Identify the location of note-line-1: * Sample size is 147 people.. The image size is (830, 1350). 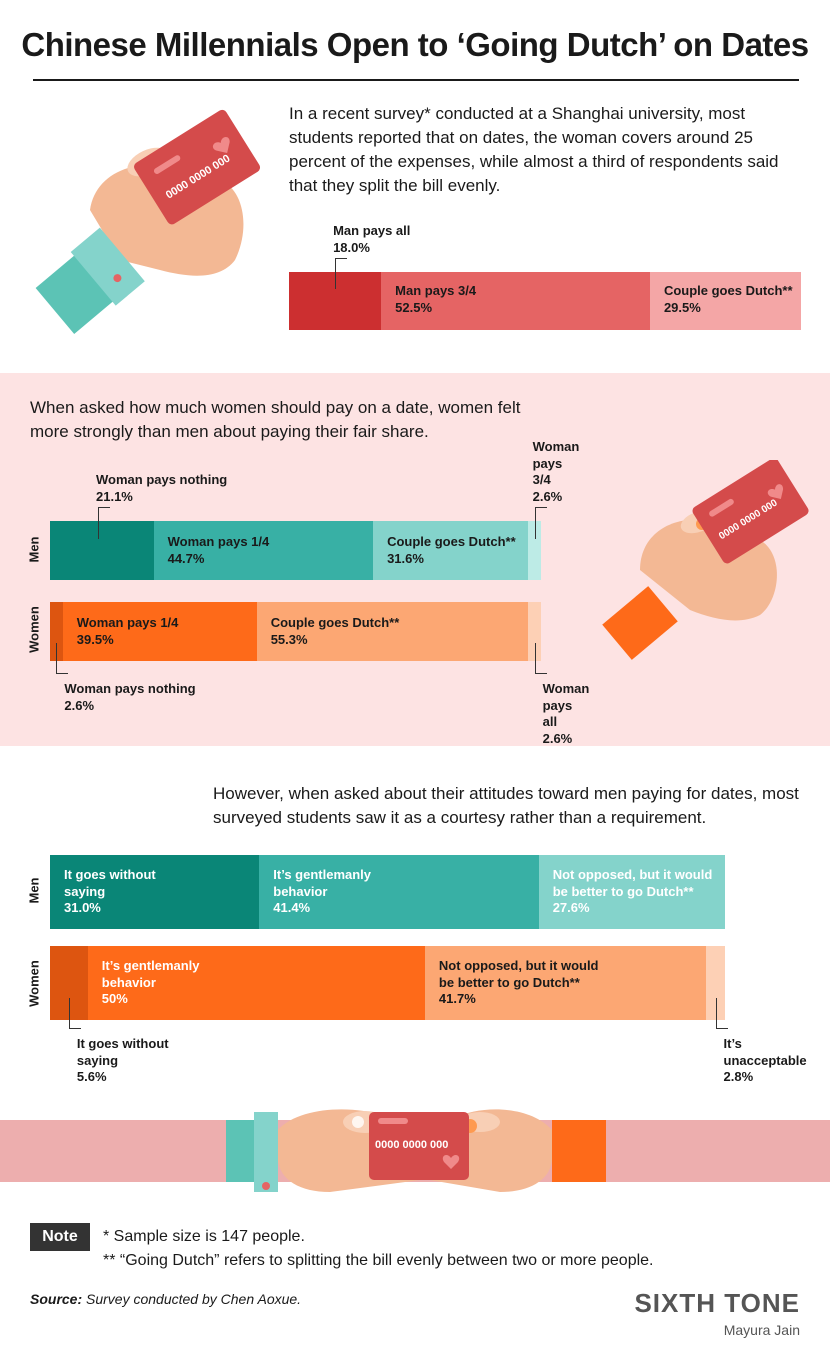
(204, 1236).